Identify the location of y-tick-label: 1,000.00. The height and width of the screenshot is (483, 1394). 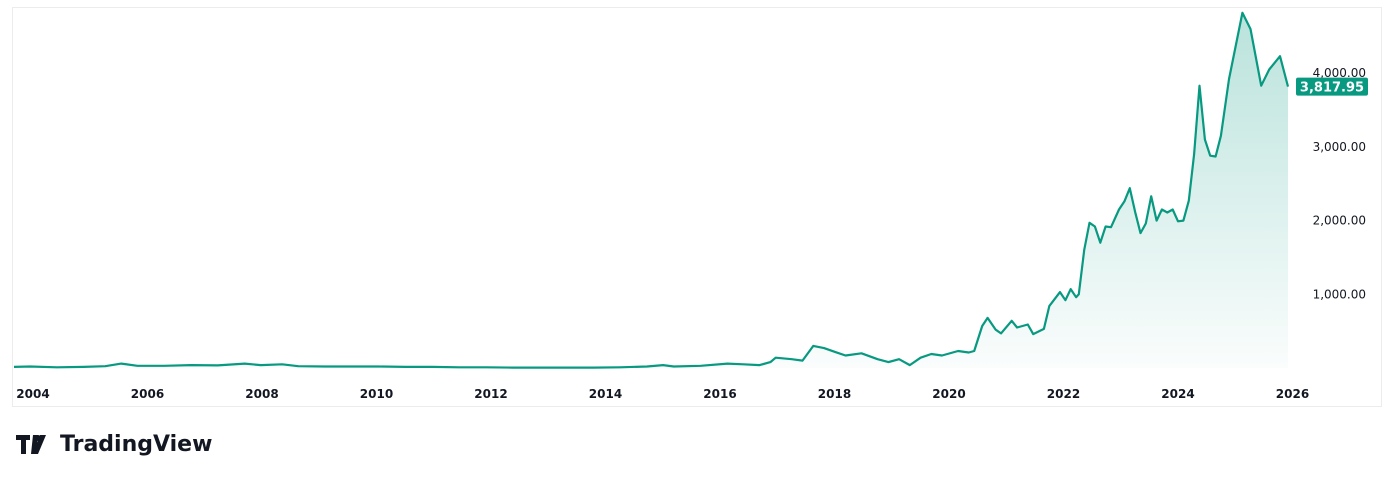
(1339, 294).